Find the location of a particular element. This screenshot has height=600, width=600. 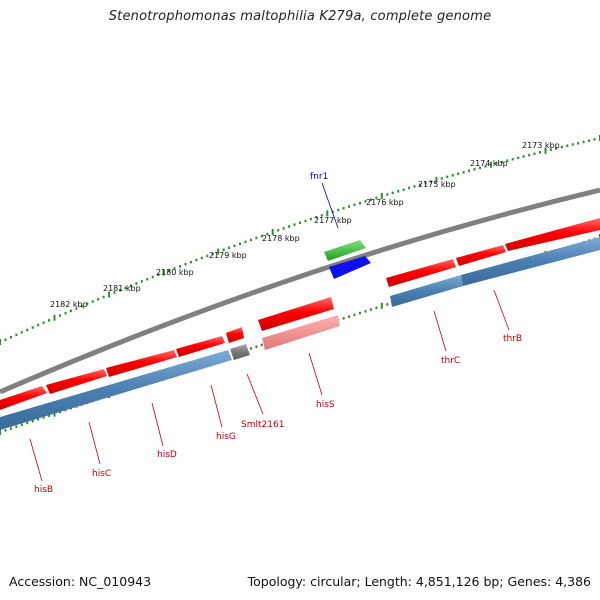

gene-label-hisC: hisC is located at coordinates (101, 474).